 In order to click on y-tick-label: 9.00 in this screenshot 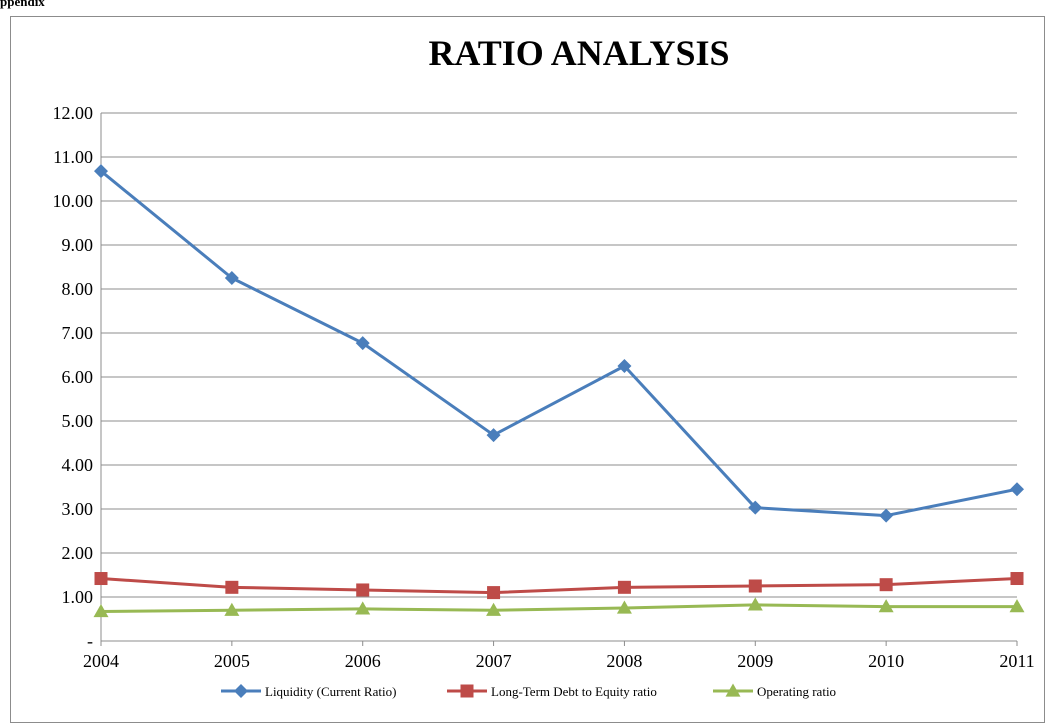, I will do `click(78, 245)`.